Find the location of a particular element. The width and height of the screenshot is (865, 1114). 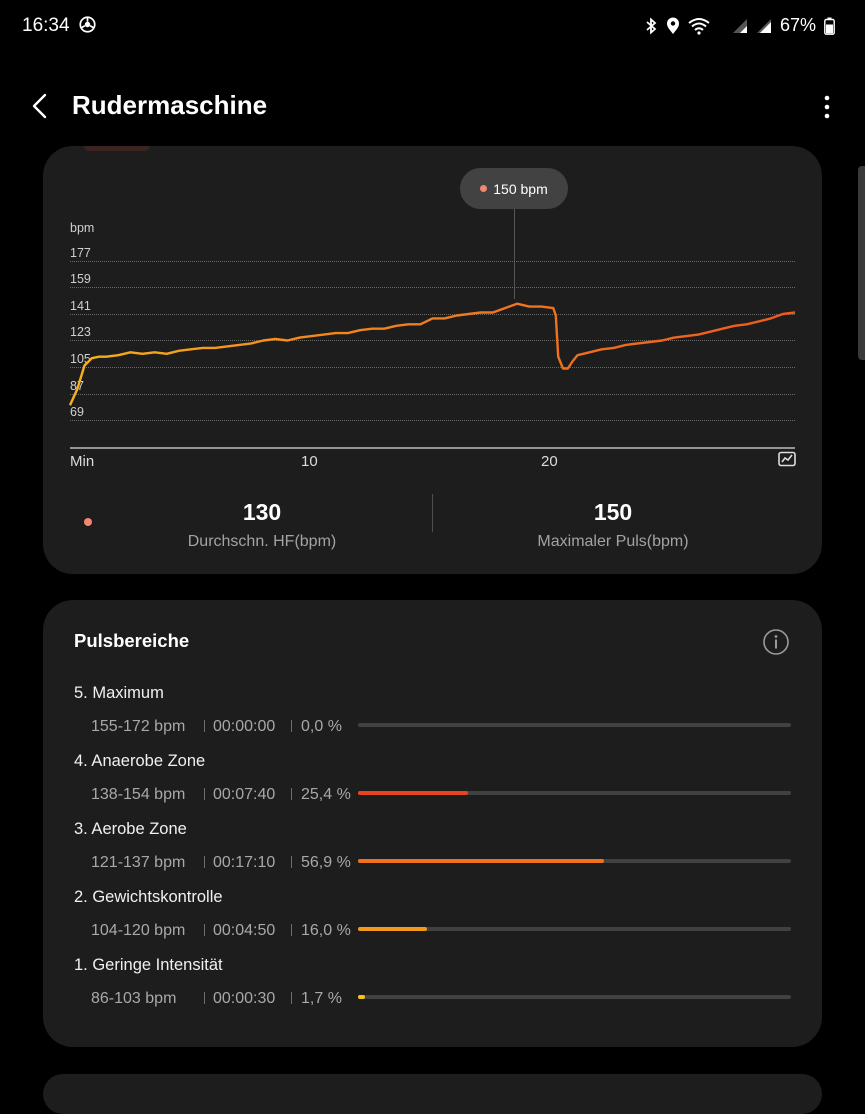

card-peek-indicator is located at coordinates (117, 148).